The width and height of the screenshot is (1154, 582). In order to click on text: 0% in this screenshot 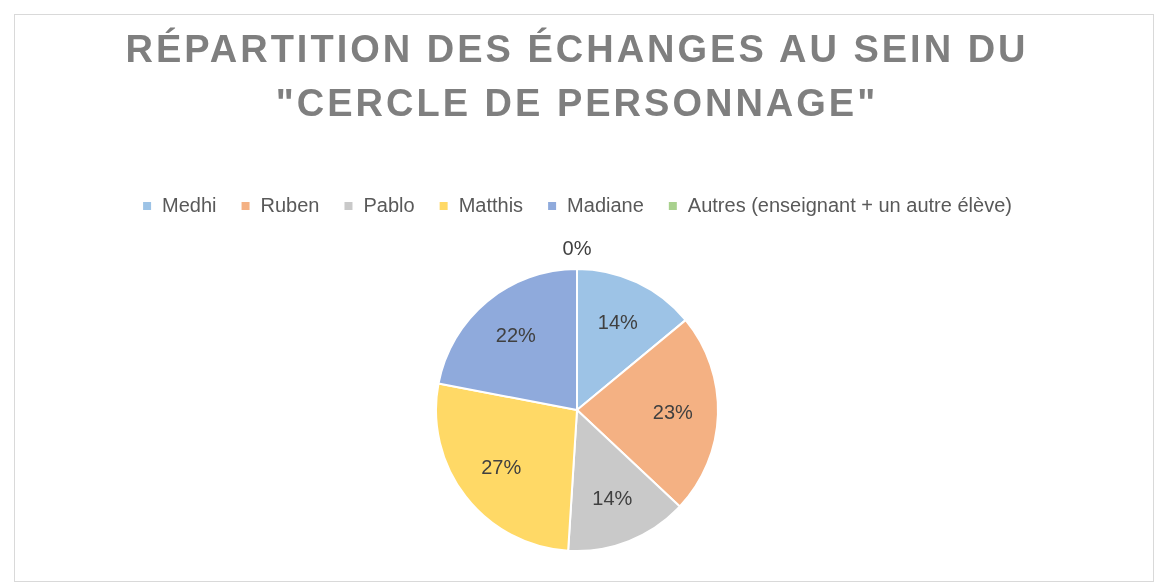, I will do `click(577, 247)`.